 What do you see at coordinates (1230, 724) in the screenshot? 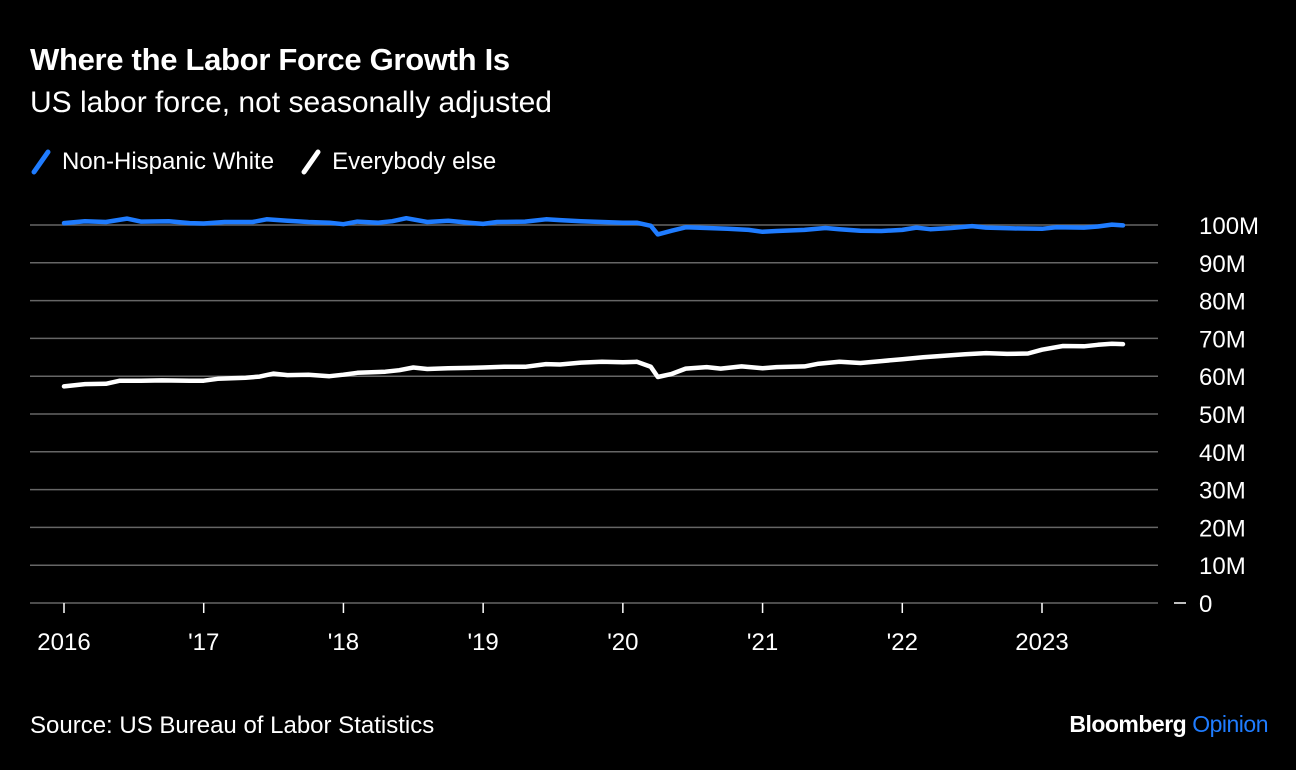
I see `brand-product: Opinion` at bounding box center [1230, 724].